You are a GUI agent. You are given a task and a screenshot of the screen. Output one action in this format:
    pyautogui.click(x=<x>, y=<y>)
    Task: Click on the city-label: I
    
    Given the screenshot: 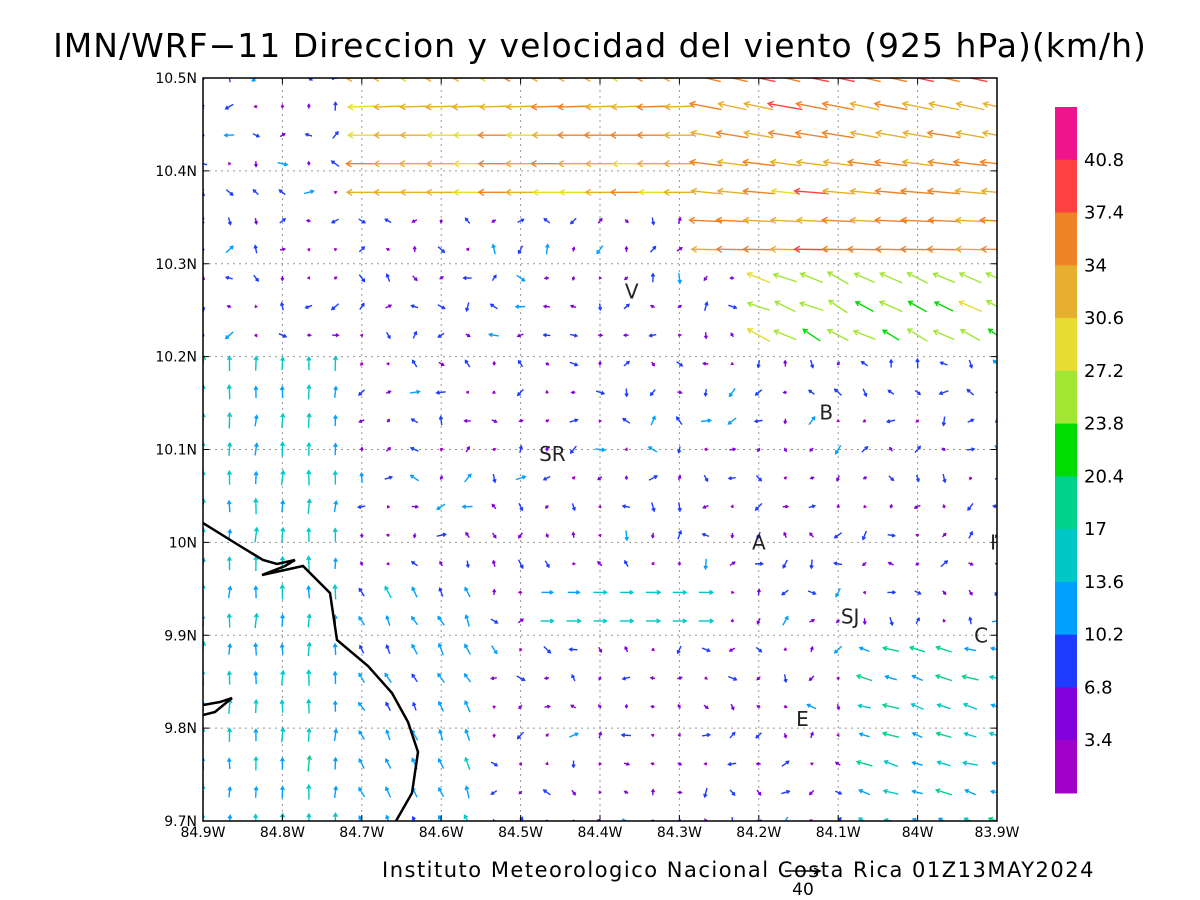 What is the action you would take?
    pyautogui.click(x=993, y=542)
    